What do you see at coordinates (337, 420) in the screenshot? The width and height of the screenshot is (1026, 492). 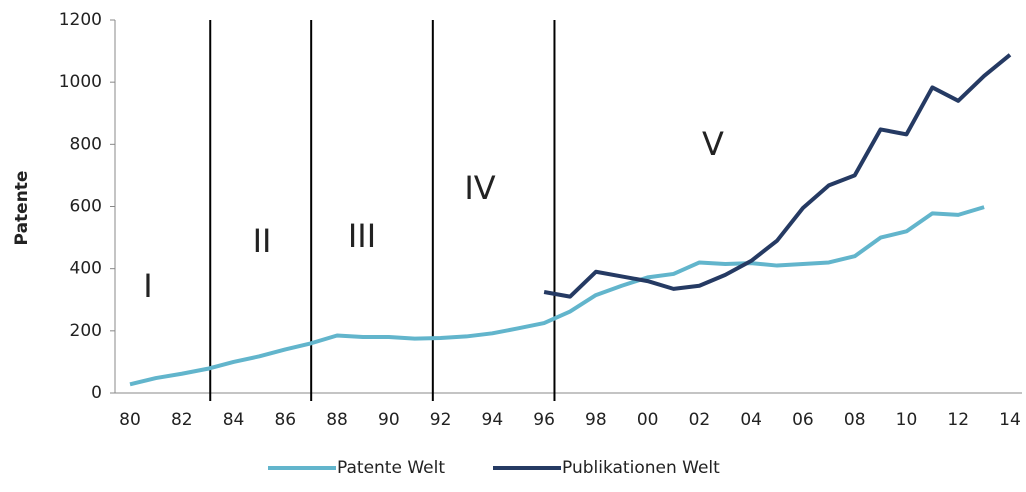 I see `x-tick-label: 88` at bounding box center [337, 420].